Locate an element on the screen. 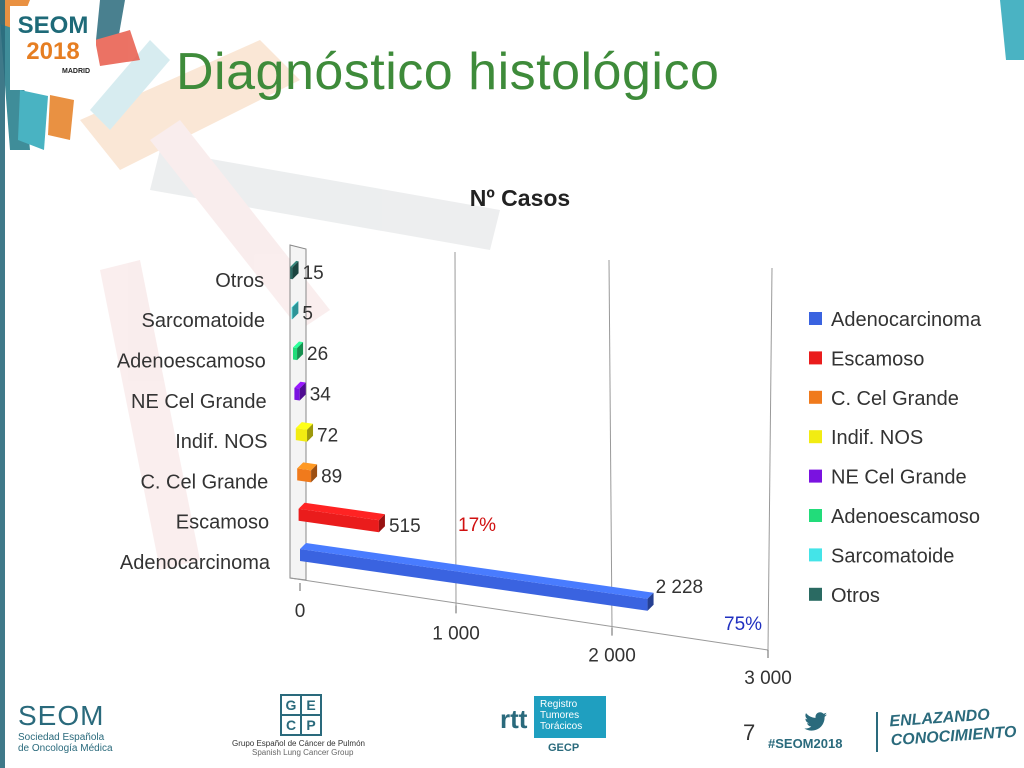 This screenshot has width=1024, height=768. gecp-letter-c: C is located at coordinates (291, 725).